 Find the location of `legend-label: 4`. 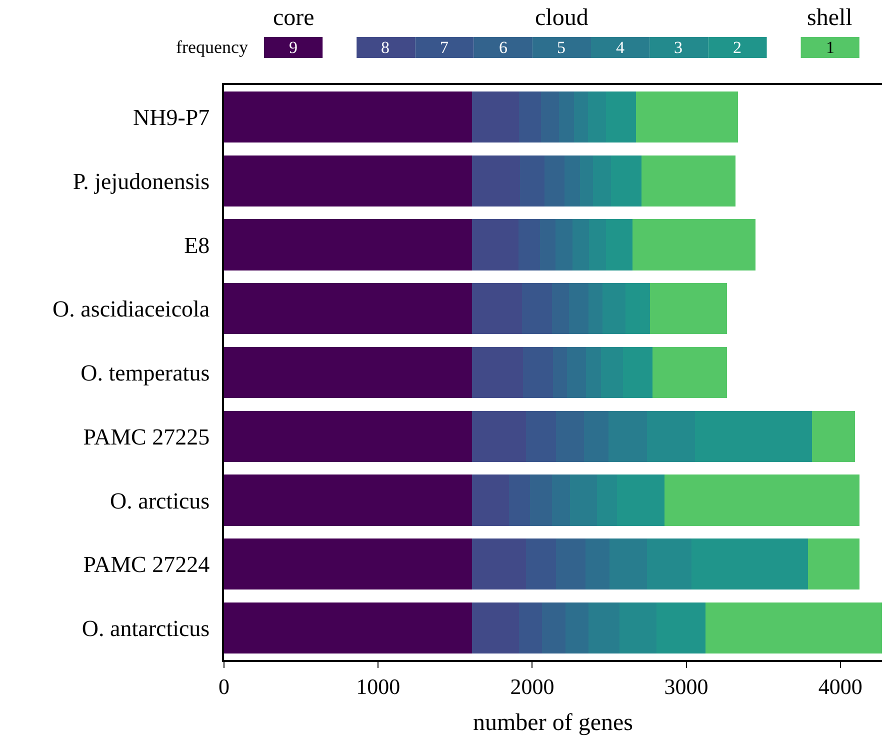

legend-label: 4 is located at coordinates (620, 47).